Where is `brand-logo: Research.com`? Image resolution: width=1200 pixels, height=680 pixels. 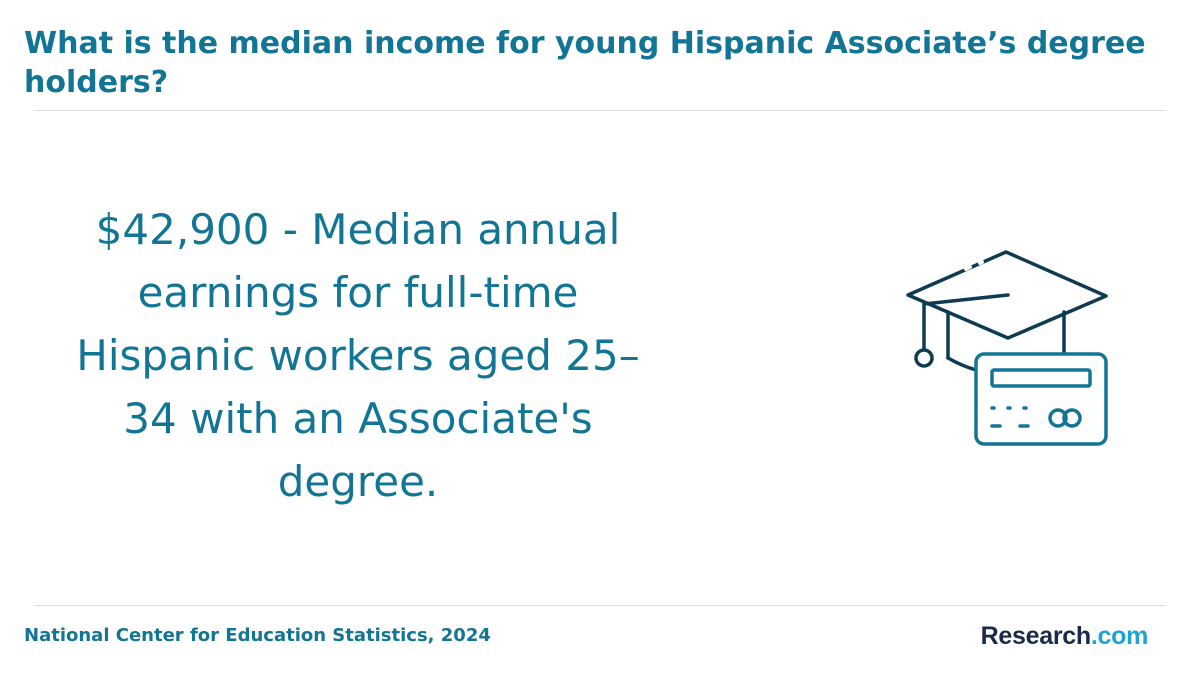
brand-logo: Research.com is located at coordinates (1064, 636).